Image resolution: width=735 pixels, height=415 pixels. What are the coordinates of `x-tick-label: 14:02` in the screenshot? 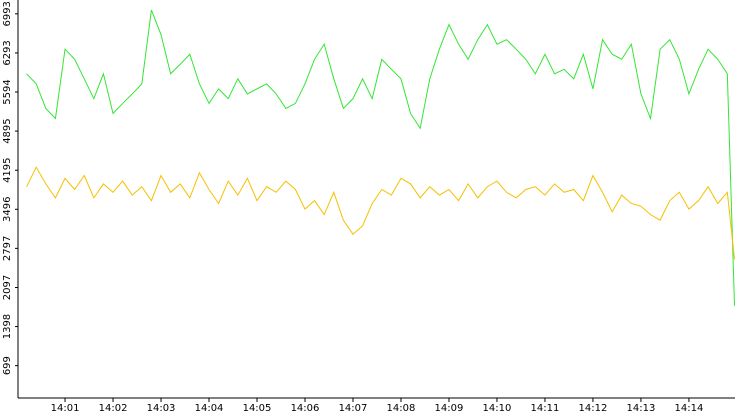 It's located at (113, 408).